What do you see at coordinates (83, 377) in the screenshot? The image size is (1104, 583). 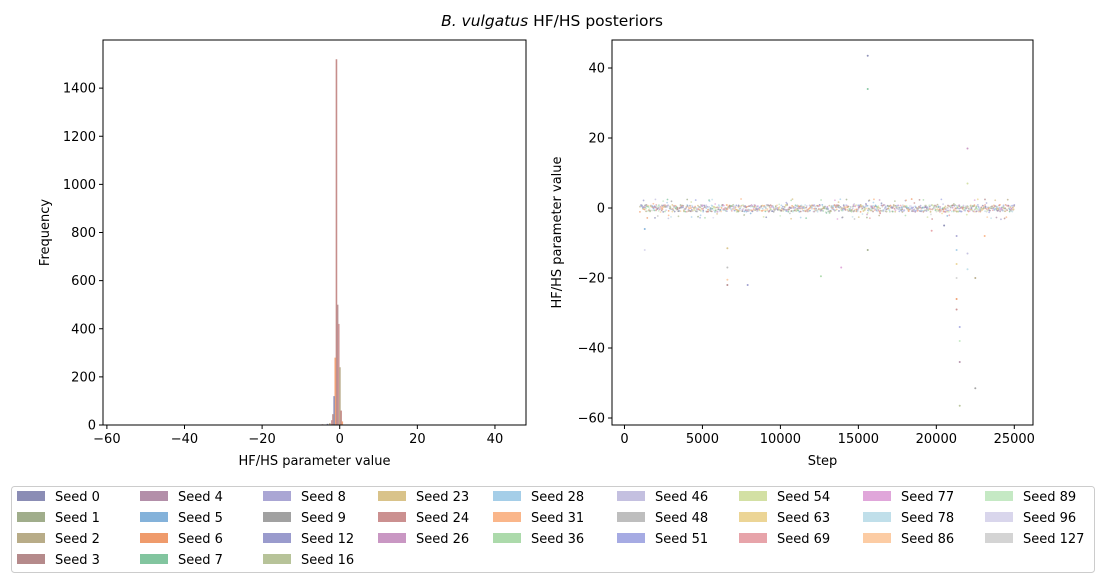 I see `histogram-y-tick-label: 200` at bounding box center [83, 377].